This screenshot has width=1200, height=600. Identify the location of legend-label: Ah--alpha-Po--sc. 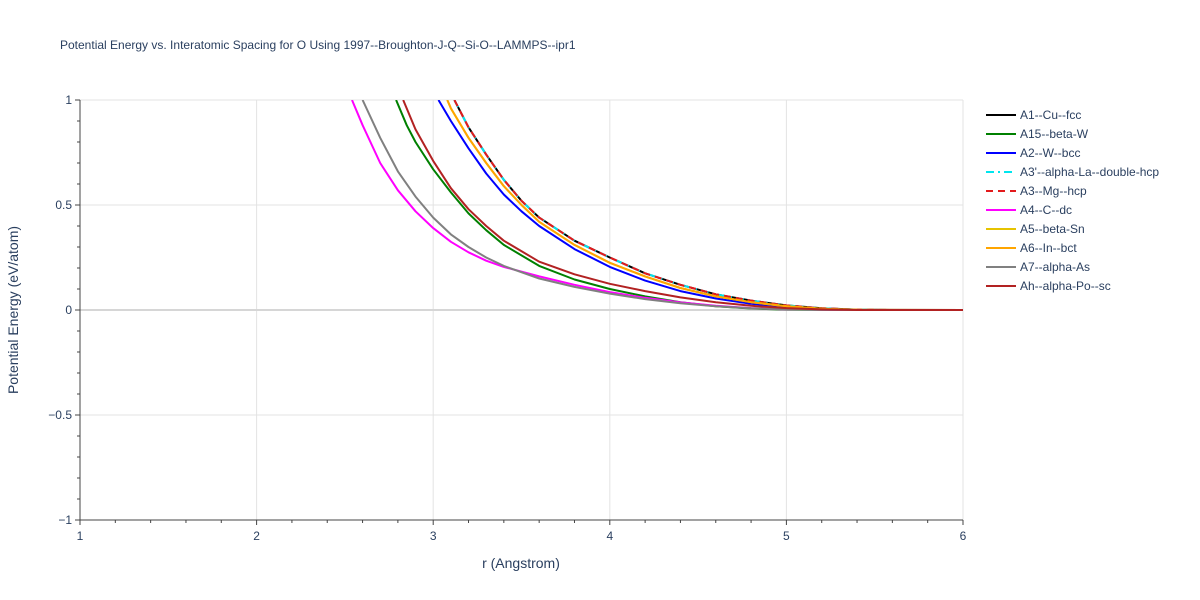
(1065, 286).